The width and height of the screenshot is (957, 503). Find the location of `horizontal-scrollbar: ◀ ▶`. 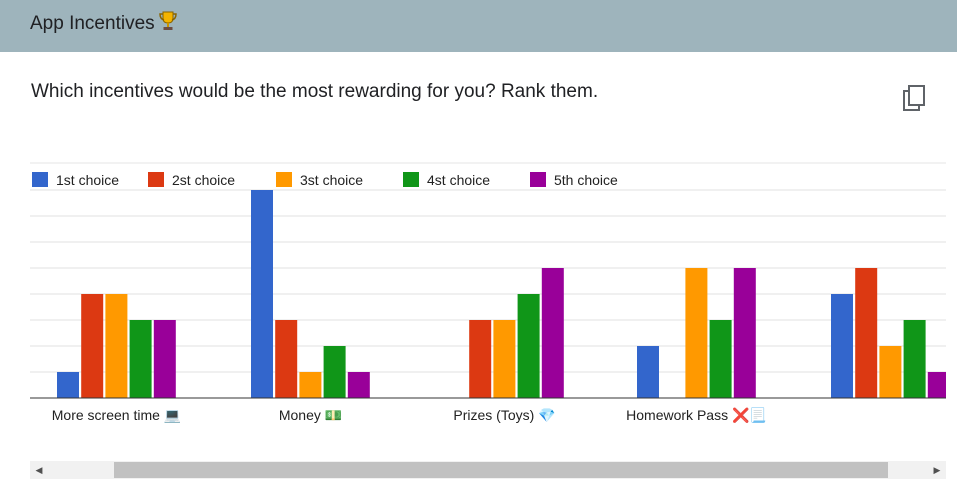

horizontal-scrollbar: ◀ ▶ is located at coordinates (488, 470).